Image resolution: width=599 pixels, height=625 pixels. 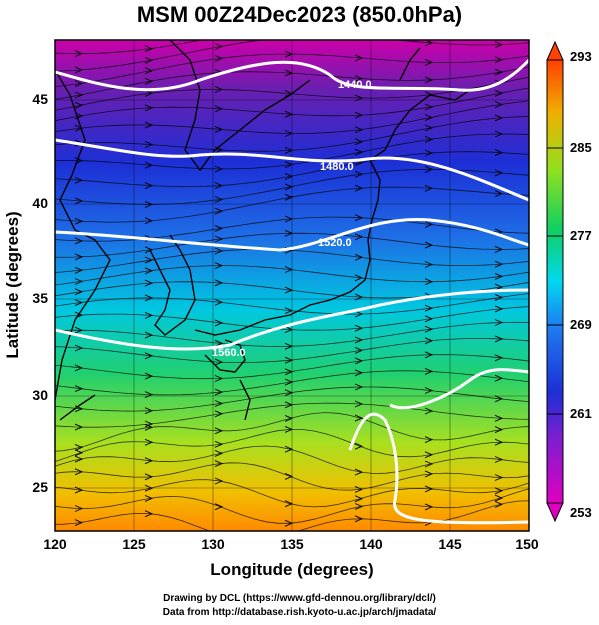 What do you see at coordinates (299, 14) in the screenshot?
I see `map-title: MSM 00Z24Dec2023 (850.0hPa)` at bounding box center [299, 14].